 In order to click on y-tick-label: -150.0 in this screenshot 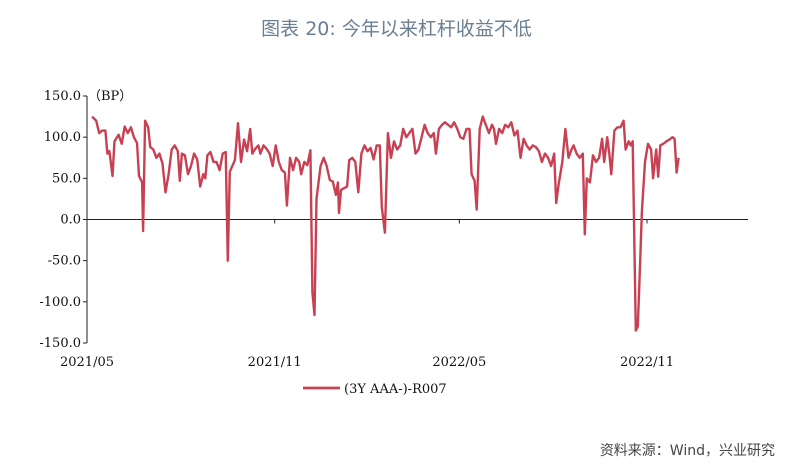, I will do `click(60, 343)`.